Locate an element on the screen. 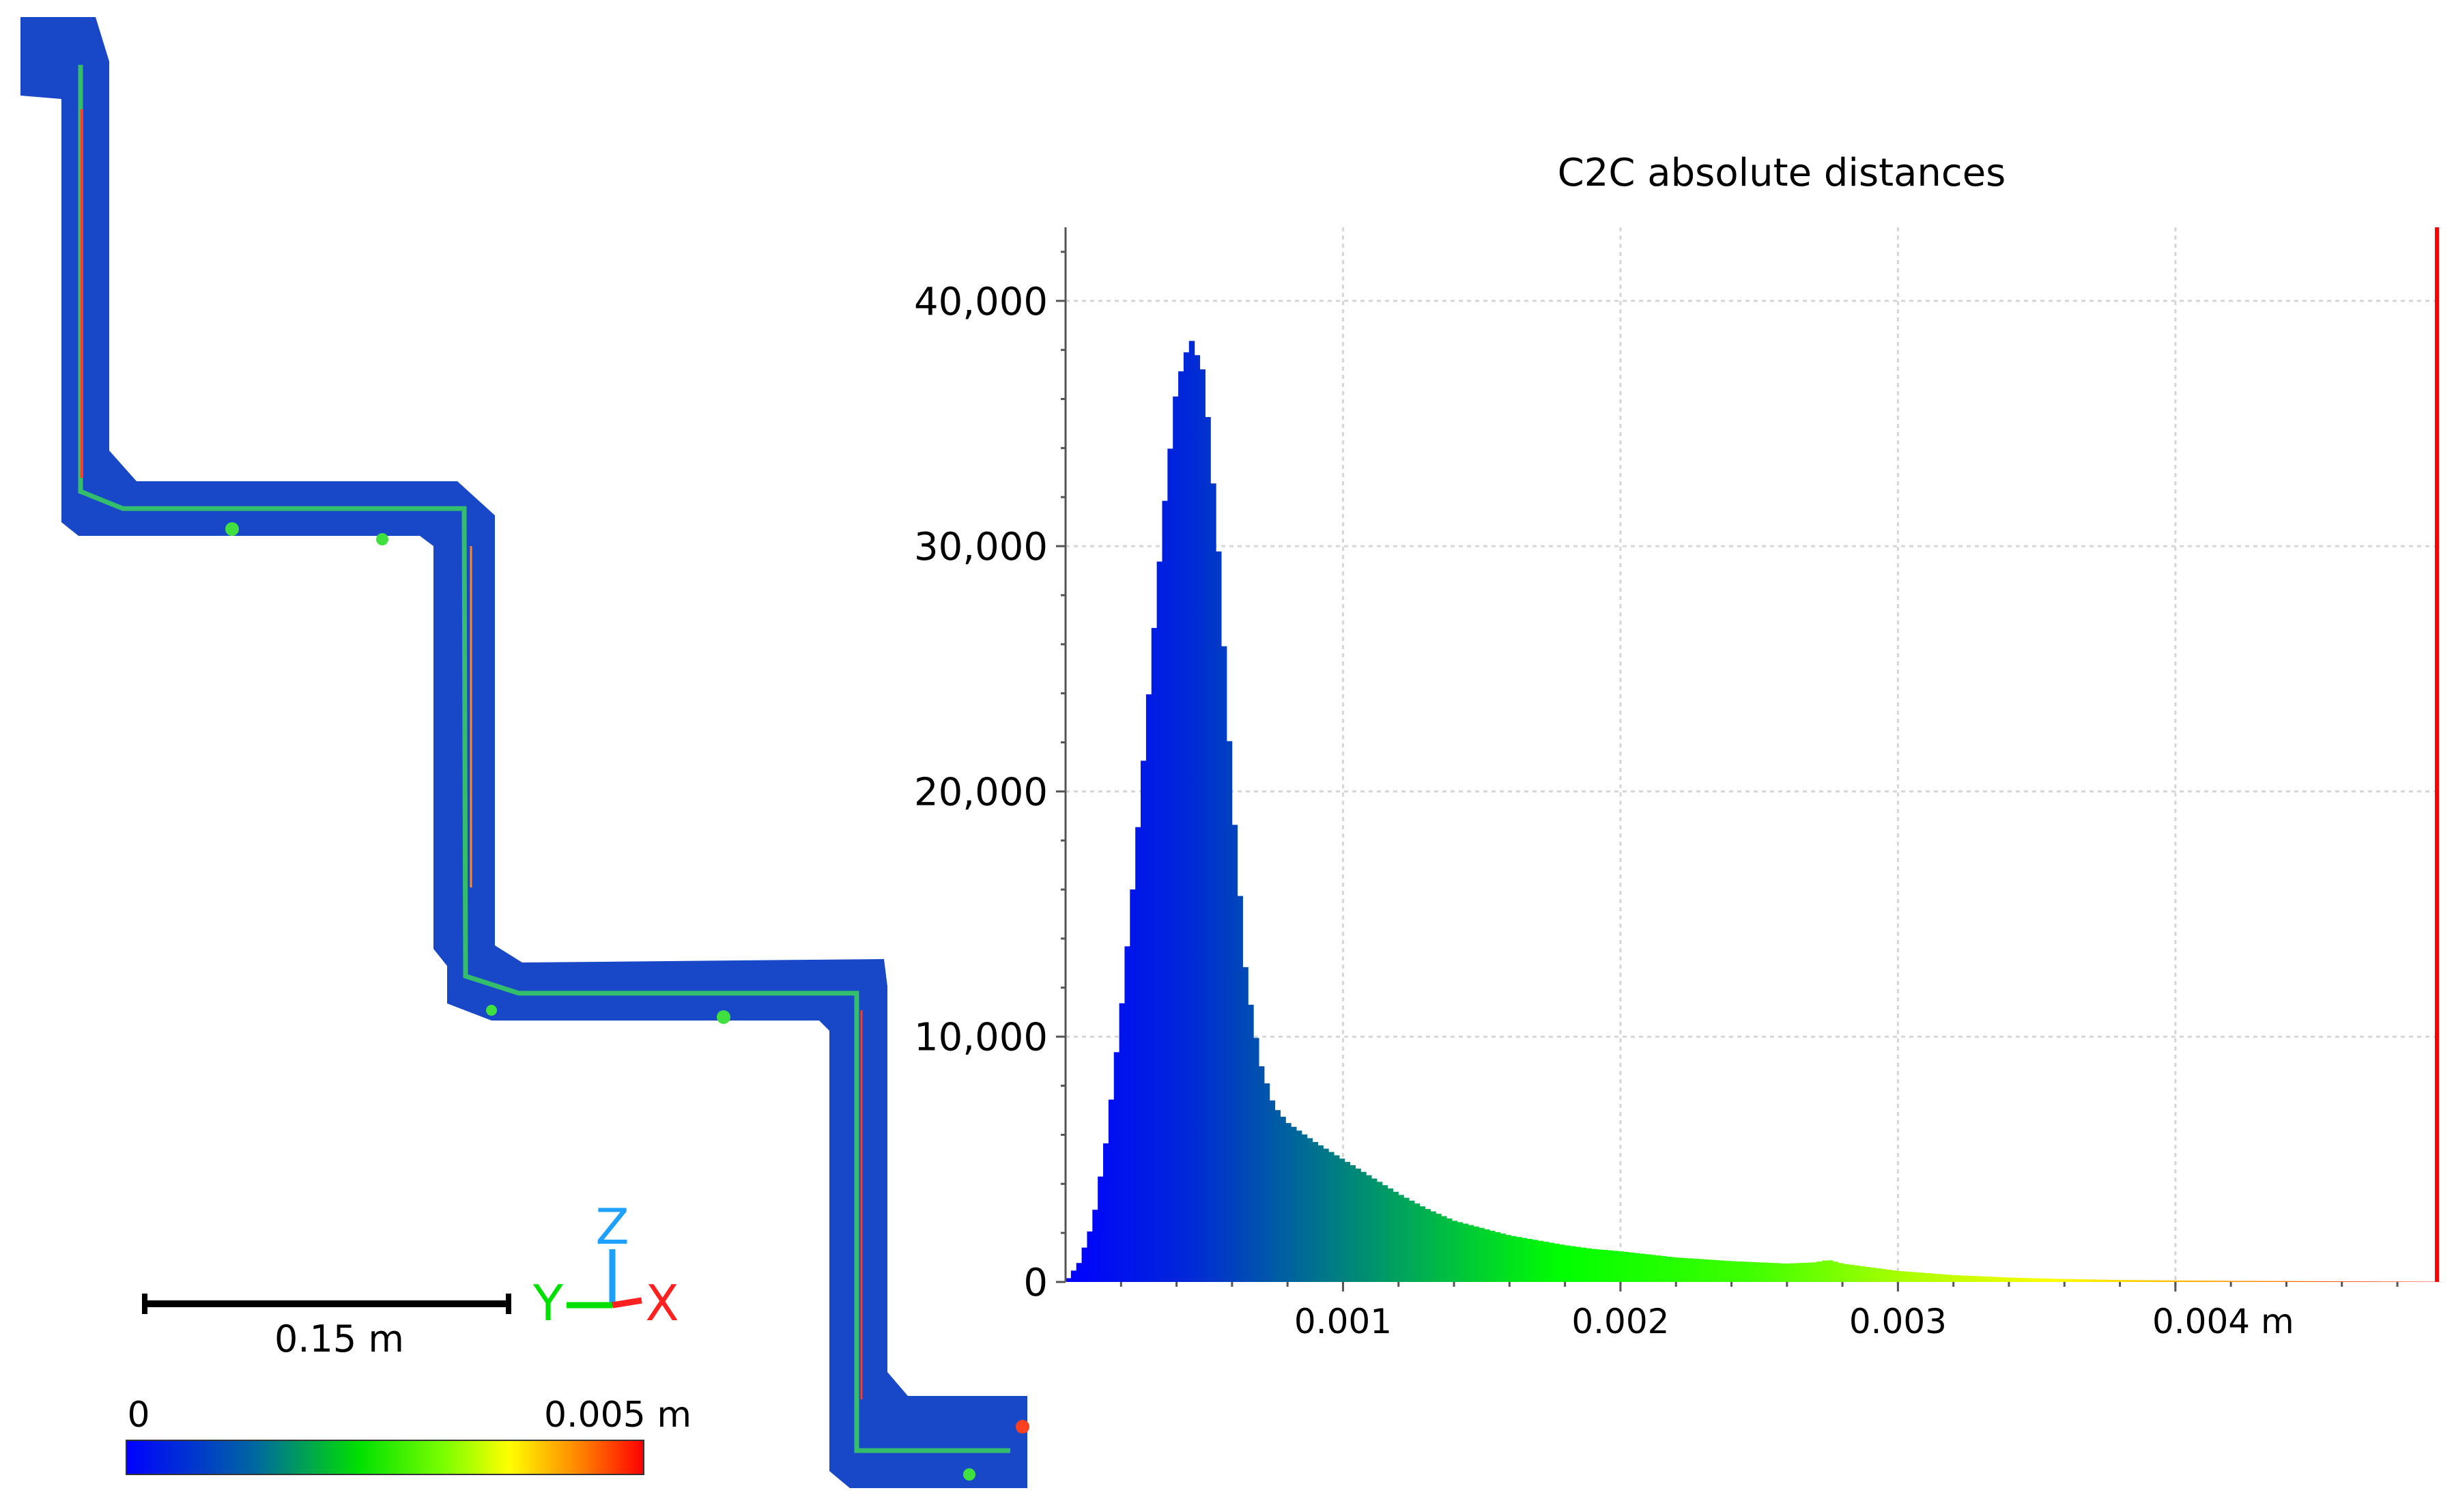  y-axis-ticks: 0 10,000 20,000 30,000 40,000 is located at coordinates (990, 778).